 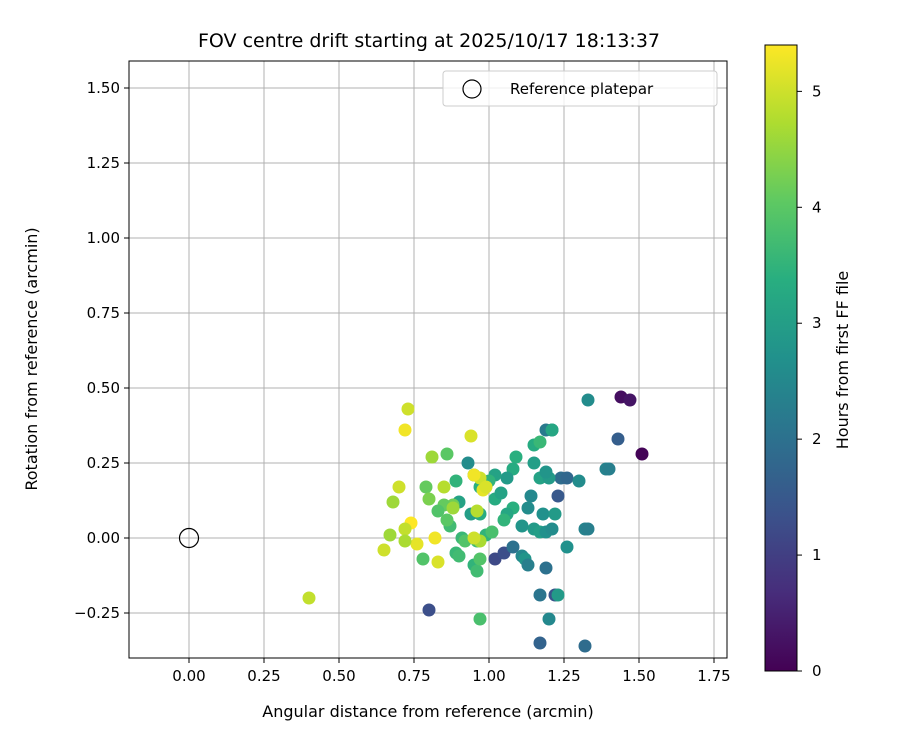 What do you see at coordinates (188, 676) in the screenshot?
I see `x-tick-label: 0.00` at bounding box center [188, 676].